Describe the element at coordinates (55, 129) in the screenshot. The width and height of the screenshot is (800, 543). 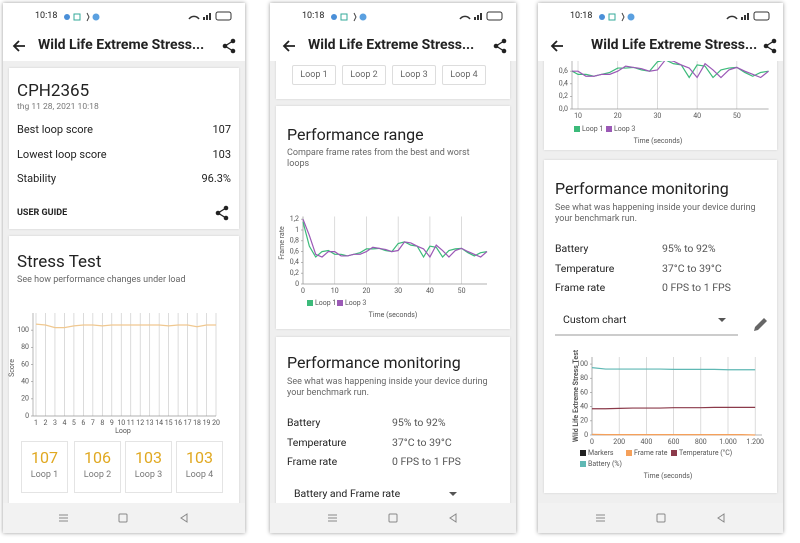
I see `stat-label: Best loop score` at that location.